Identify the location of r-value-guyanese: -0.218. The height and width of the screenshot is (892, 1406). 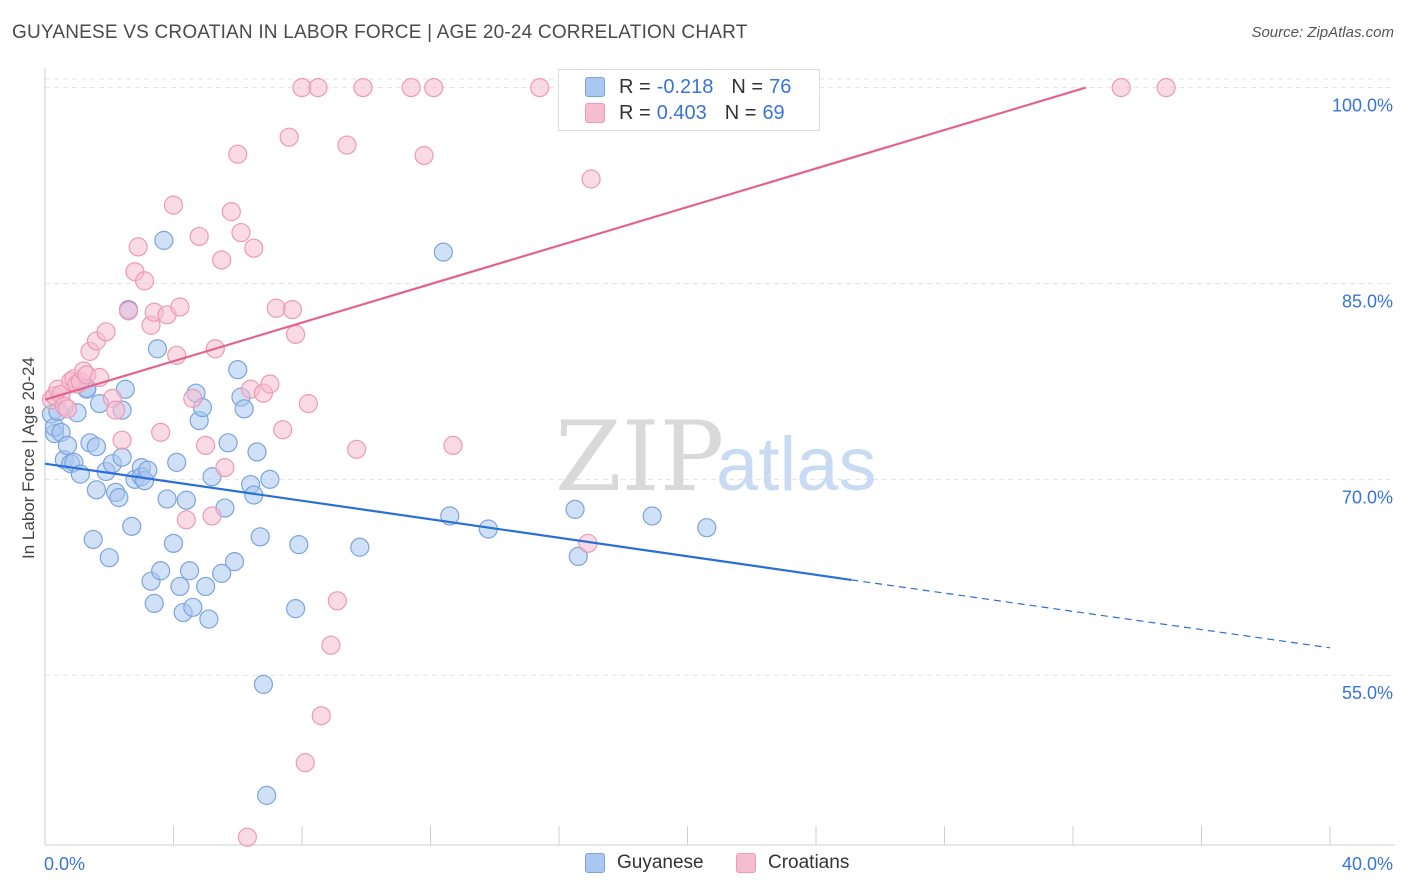
(685, 86).